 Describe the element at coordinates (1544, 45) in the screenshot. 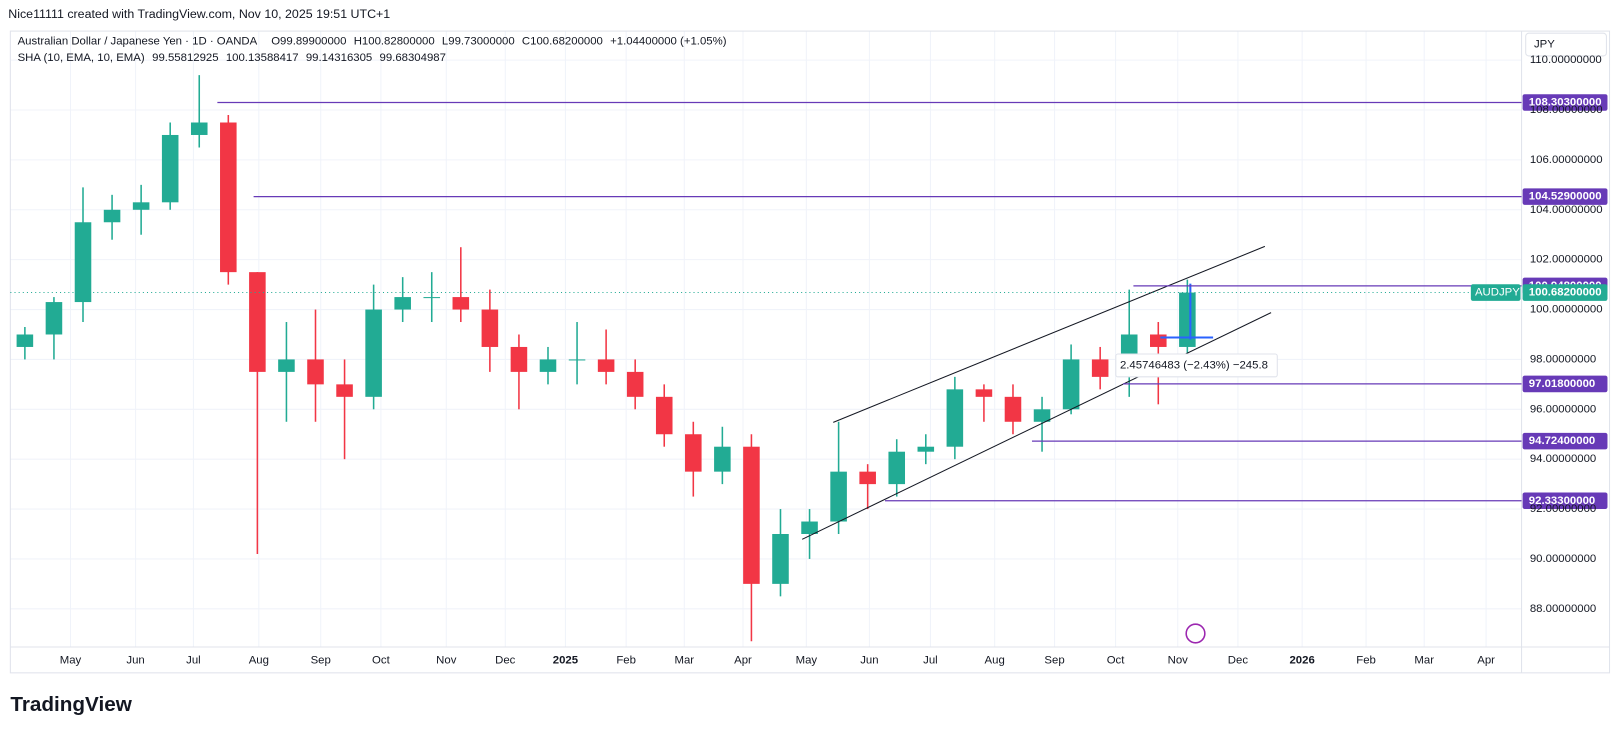

I see `currency: JPY` at that location.